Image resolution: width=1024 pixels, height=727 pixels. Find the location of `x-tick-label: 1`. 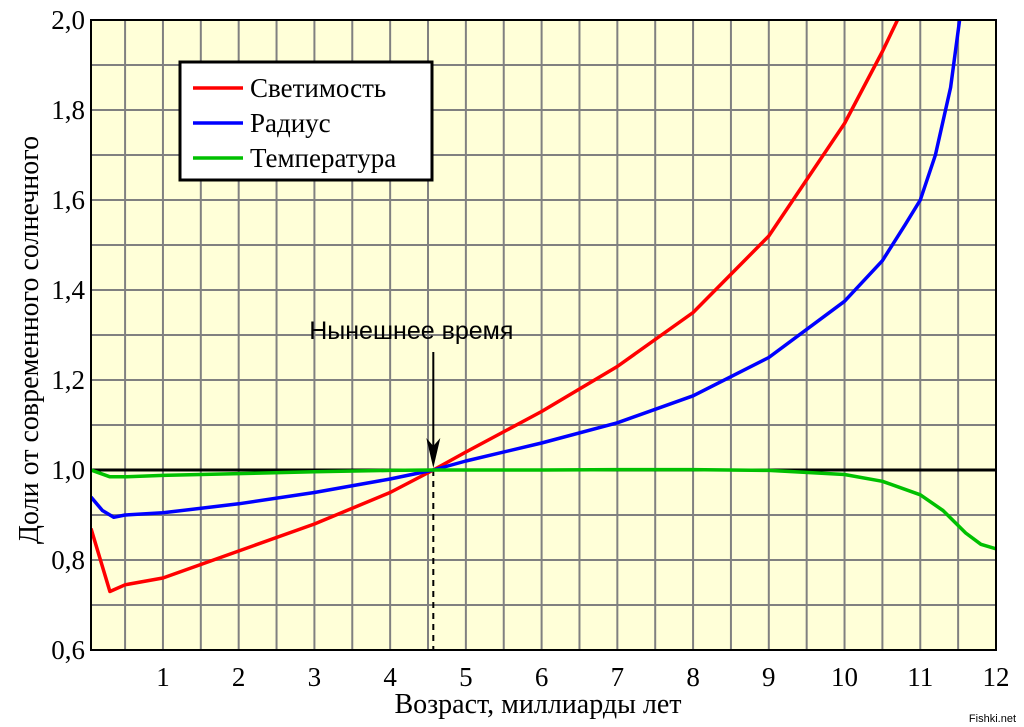

x-tick-label: 1 is located at coordinates (163, 677).